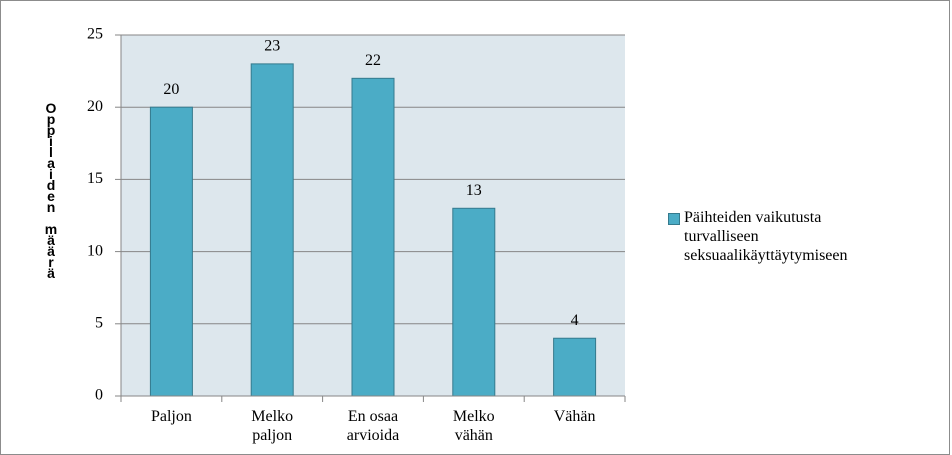  Describe the element at coordinates (272, 426) in the screenshot. I see `x-tick-label: Melko paljon` at that location.